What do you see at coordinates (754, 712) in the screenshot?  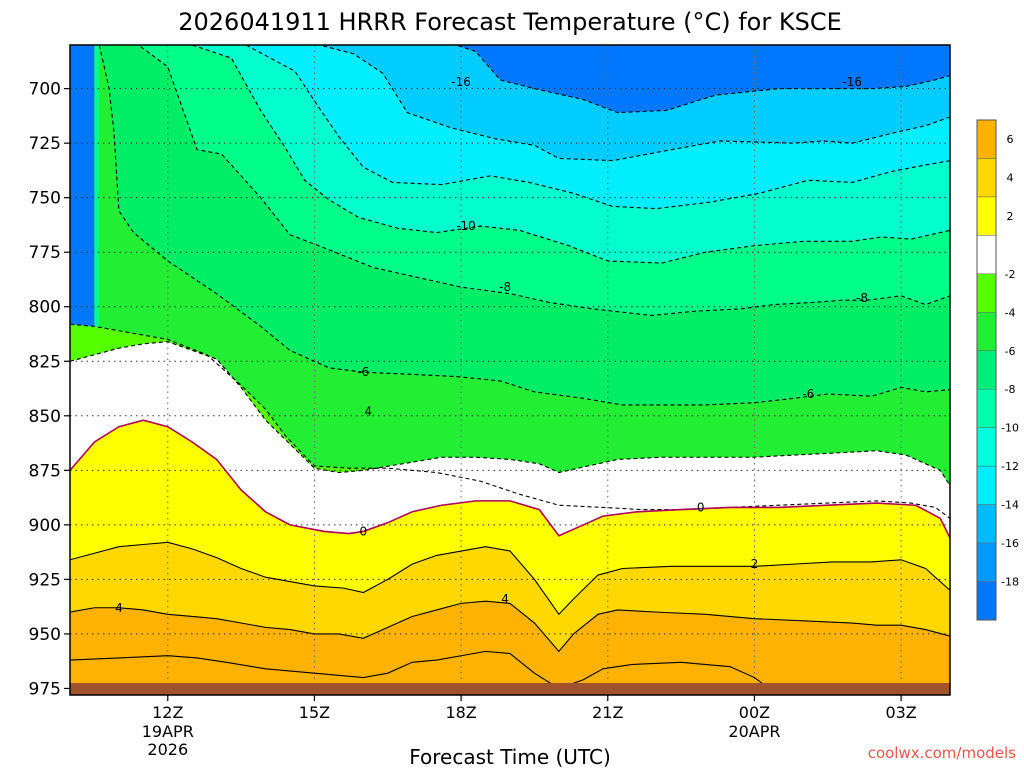 I see `x-tick-label: 00Z` at bounding box center [754, 712].